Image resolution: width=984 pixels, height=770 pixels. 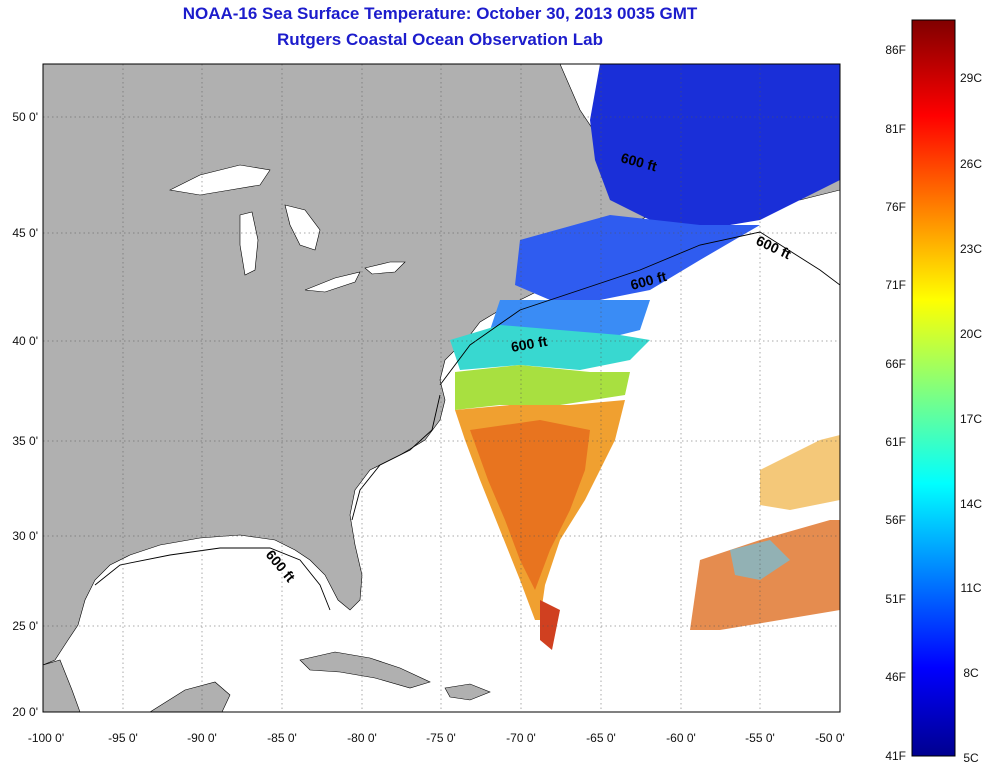 What do you see at coordinates (895, 207) in the screenshot?
I see `colorbar-f-76: 76F` at bounding box center [895, 207].